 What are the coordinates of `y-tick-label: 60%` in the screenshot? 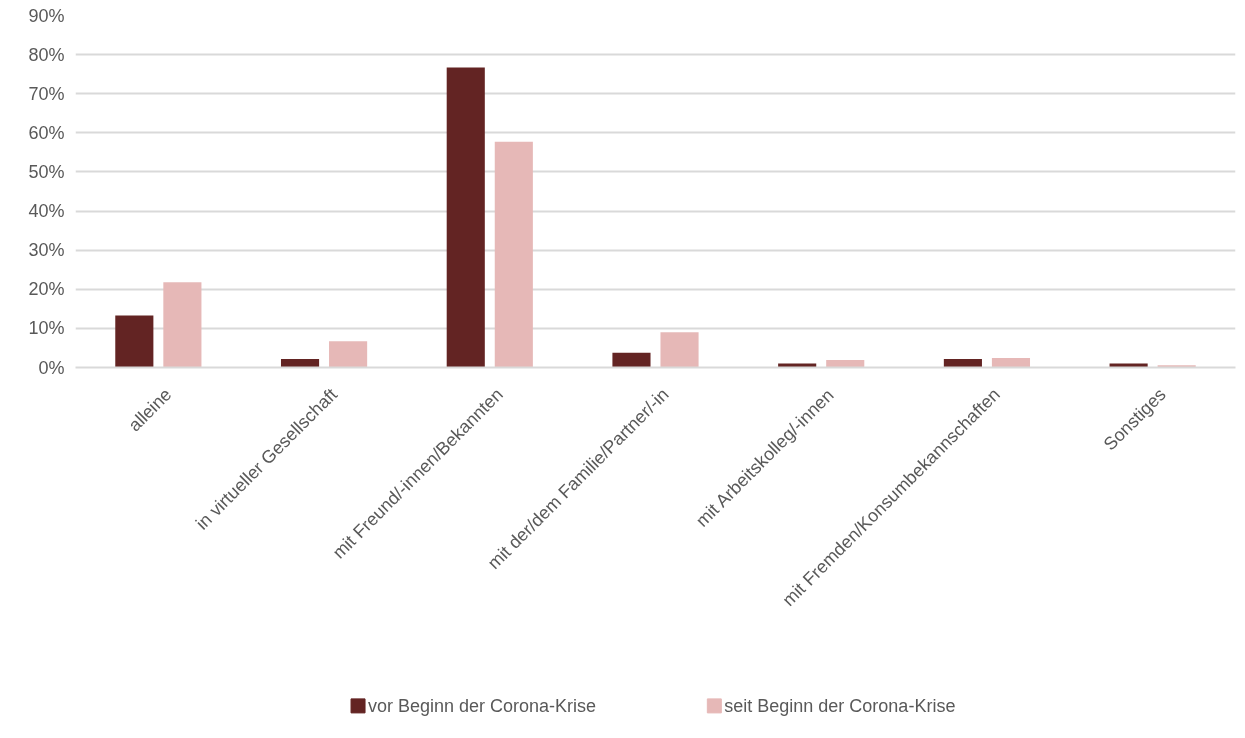 It's located at (46, 132).